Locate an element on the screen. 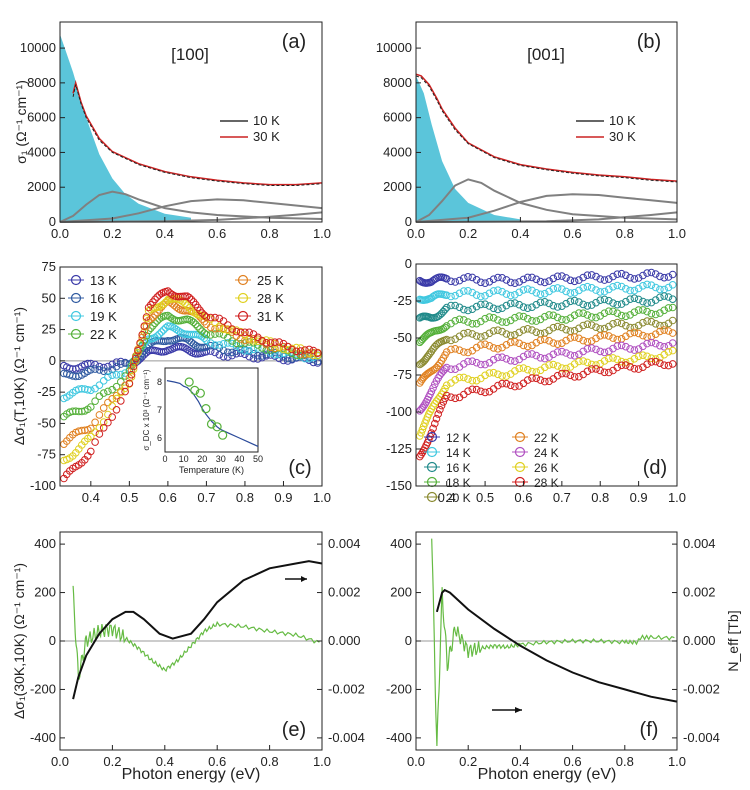 This screenshot has height=790, width=750. y-tick-label: 2000 is located at coordinates (397, 186).